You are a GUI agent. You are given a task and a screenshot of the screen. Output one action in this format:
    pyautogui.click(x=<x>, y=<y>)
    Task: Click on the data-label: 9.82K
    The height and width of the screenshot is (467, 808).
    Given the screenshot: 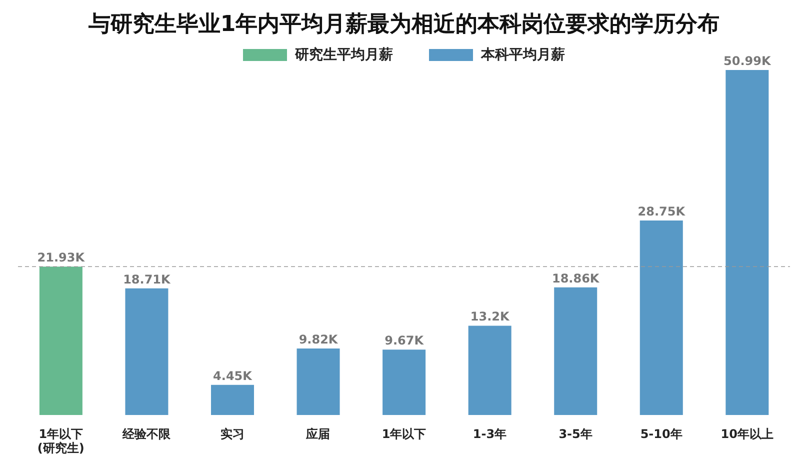 What is the action you would take?
    pyautogui.click(x=318, y=339)
    